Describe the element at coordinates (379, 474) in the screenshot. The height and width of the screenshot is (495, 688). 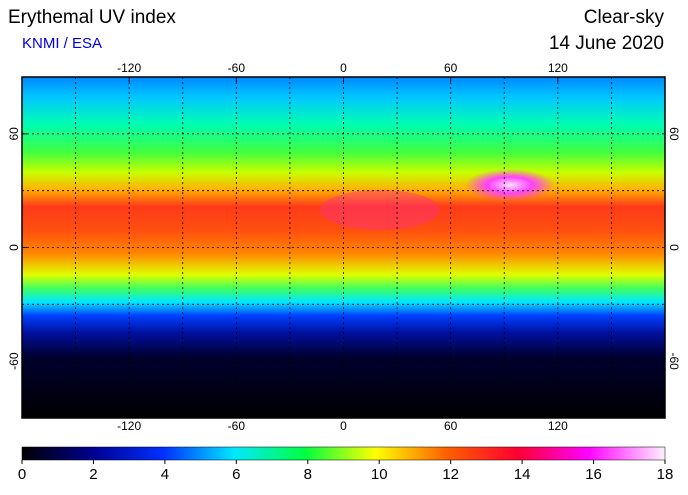
I see `colorbar-label: 10` at that location.